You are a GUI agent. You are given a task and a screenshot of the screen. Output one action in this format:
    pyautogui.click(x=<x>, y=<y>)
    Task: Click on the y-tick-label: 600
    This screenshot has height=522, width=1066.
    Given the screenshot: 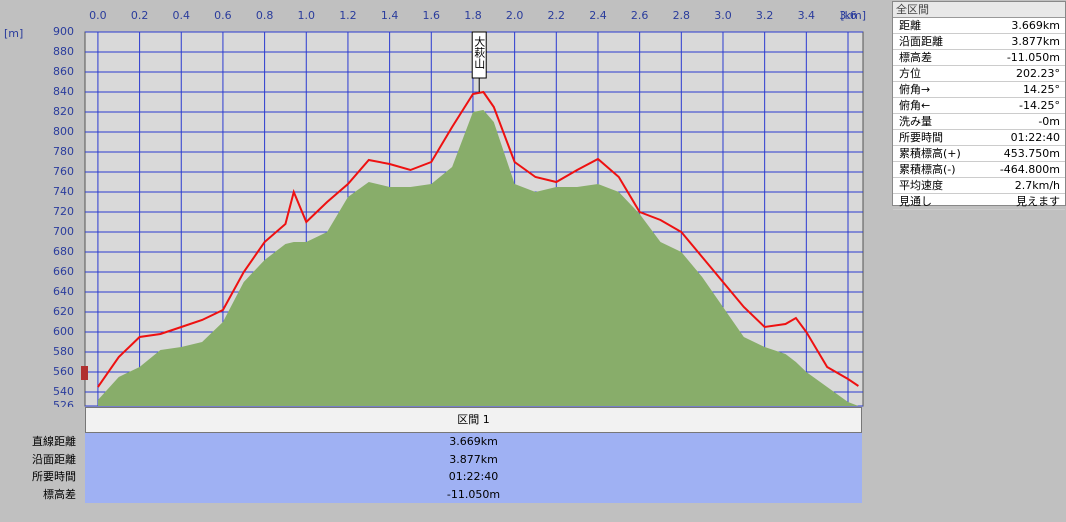 What is the action you would take?
    pyautogui.click(x=63, y=331)
    